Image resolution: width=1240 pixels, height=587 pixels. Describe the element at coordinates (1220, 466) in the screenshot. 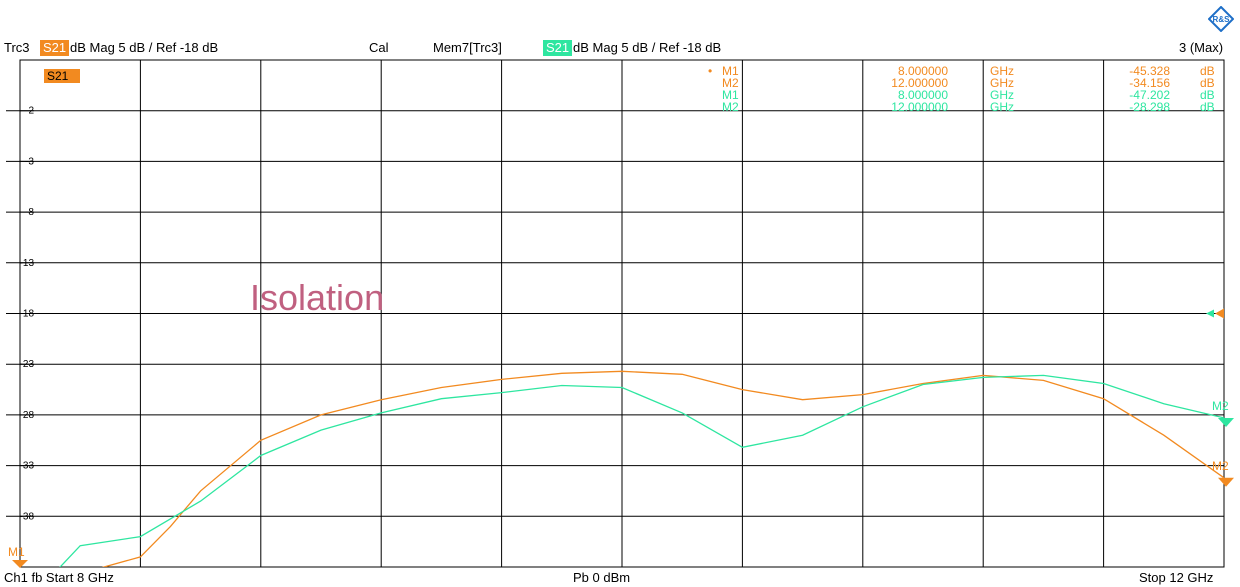

I see `marker-m2-trace-label: M2` at that location.